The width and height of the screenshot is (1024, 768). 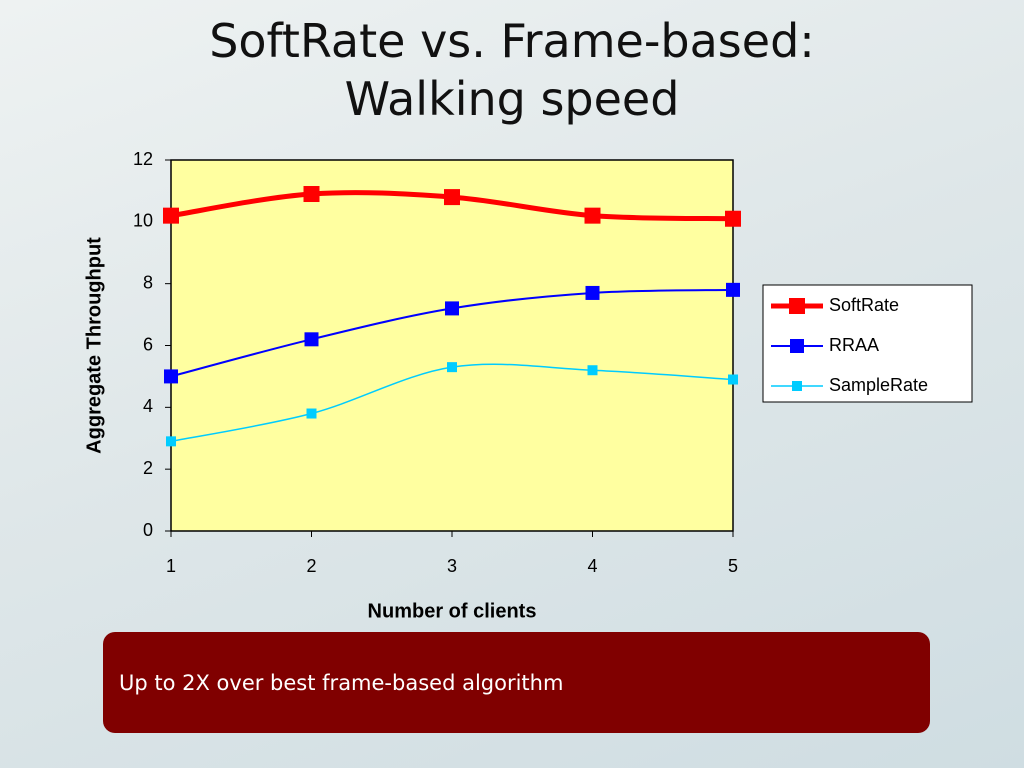 I want to click on x-tick-label: 3, so click(x=452, y=566).